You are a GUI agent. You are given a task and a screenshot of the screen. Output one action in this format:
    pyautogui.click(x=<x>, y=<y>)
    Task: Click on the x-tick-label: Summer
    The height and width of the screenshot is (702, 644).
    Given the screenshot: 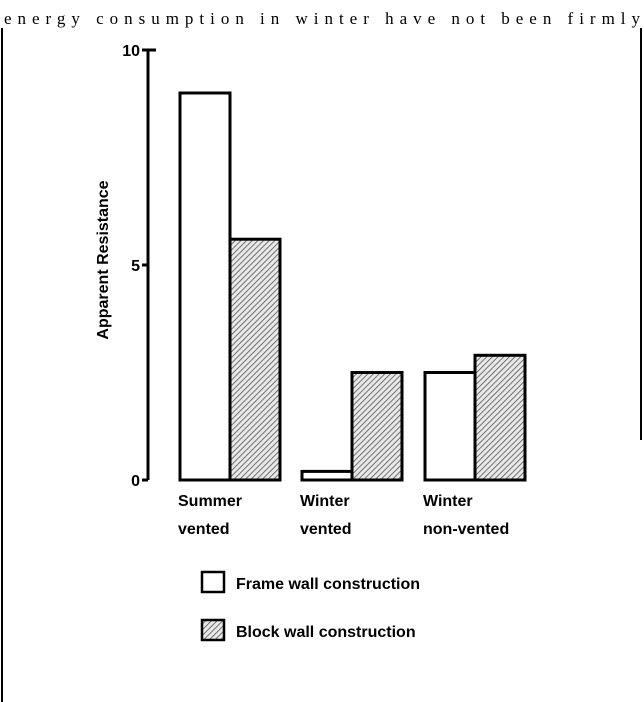 What is the action you would take?
    pyautogui.click(x=210, y=501)
    